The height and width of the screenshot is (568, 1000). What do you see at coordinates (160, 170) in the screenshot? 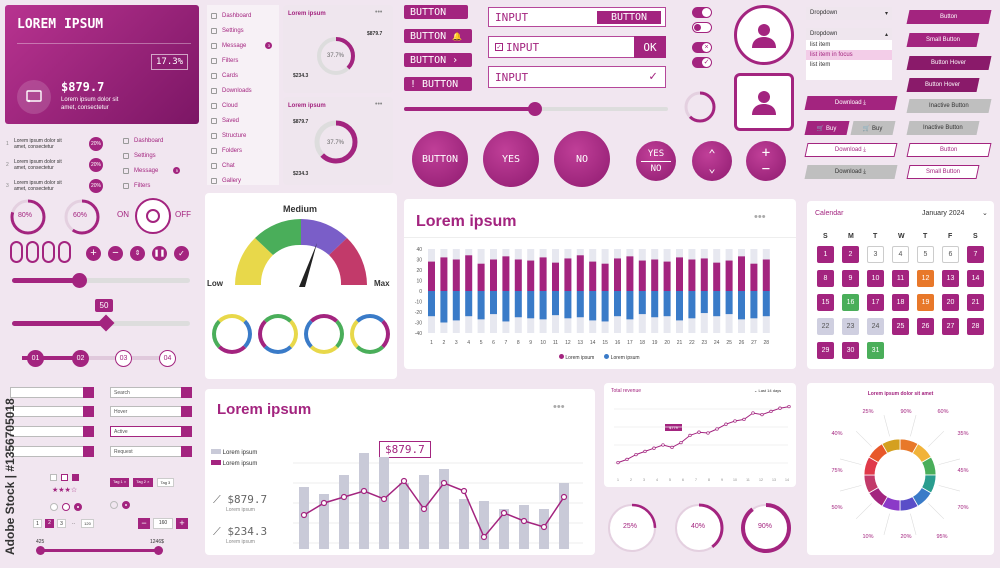
I see `mini-menu-message: Message 5` at bounding box center [160, 170].